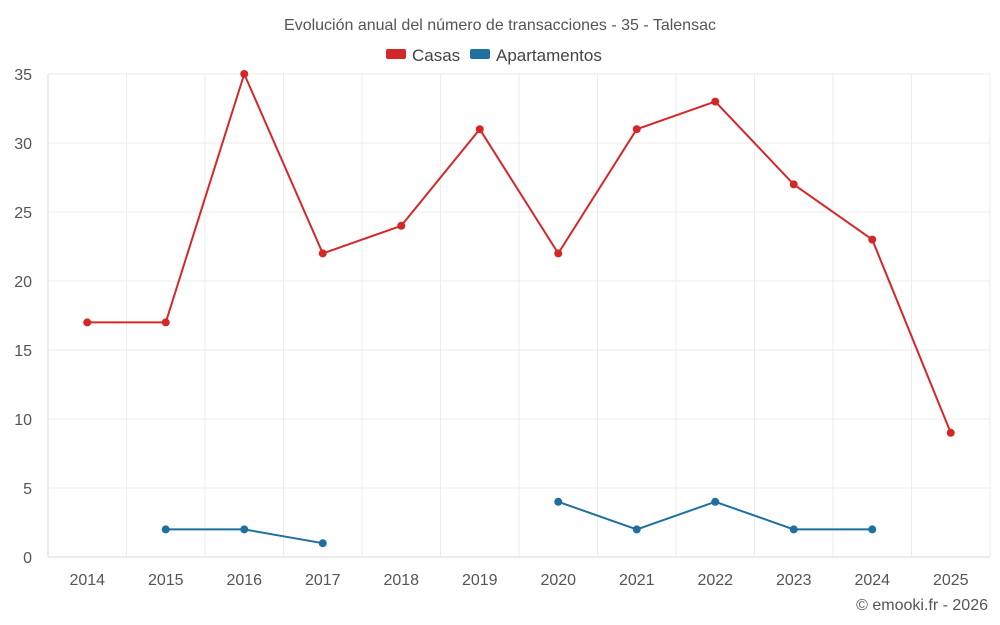  I want to click on data-point-casas-2021, so click(636, 129).